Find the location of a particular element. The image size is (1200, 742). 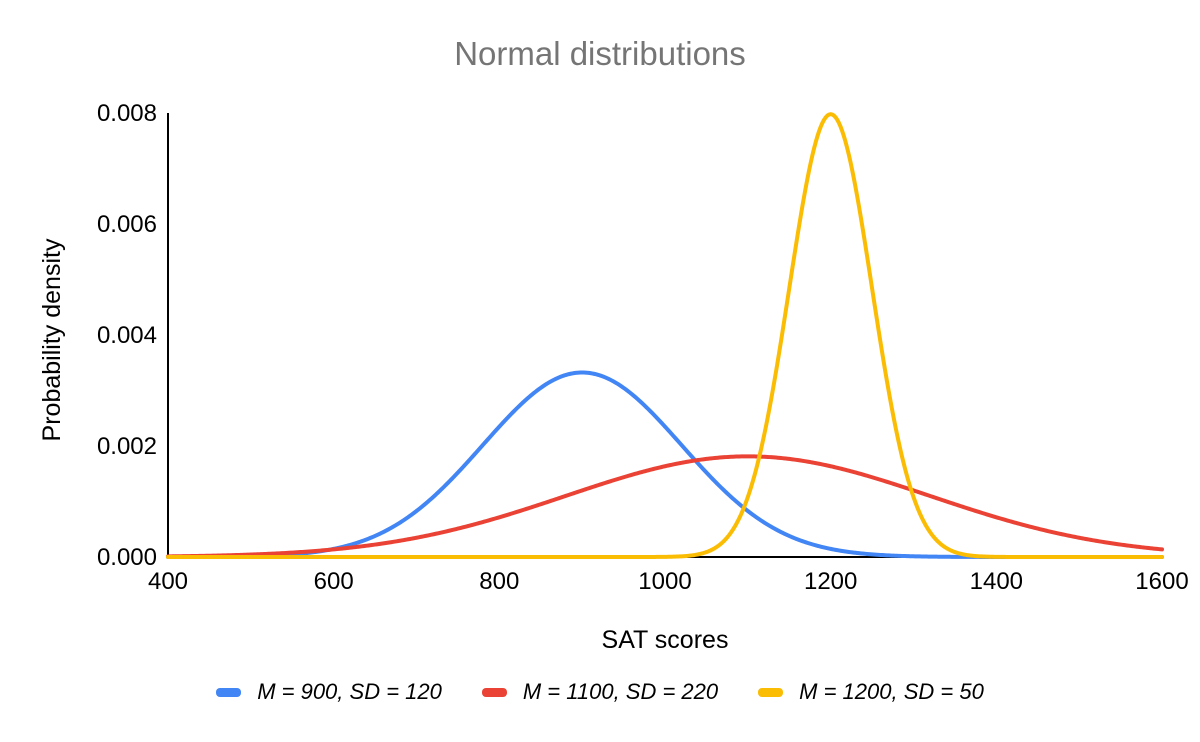

x-tick-label: 800 is located at coordinates (499, 581).